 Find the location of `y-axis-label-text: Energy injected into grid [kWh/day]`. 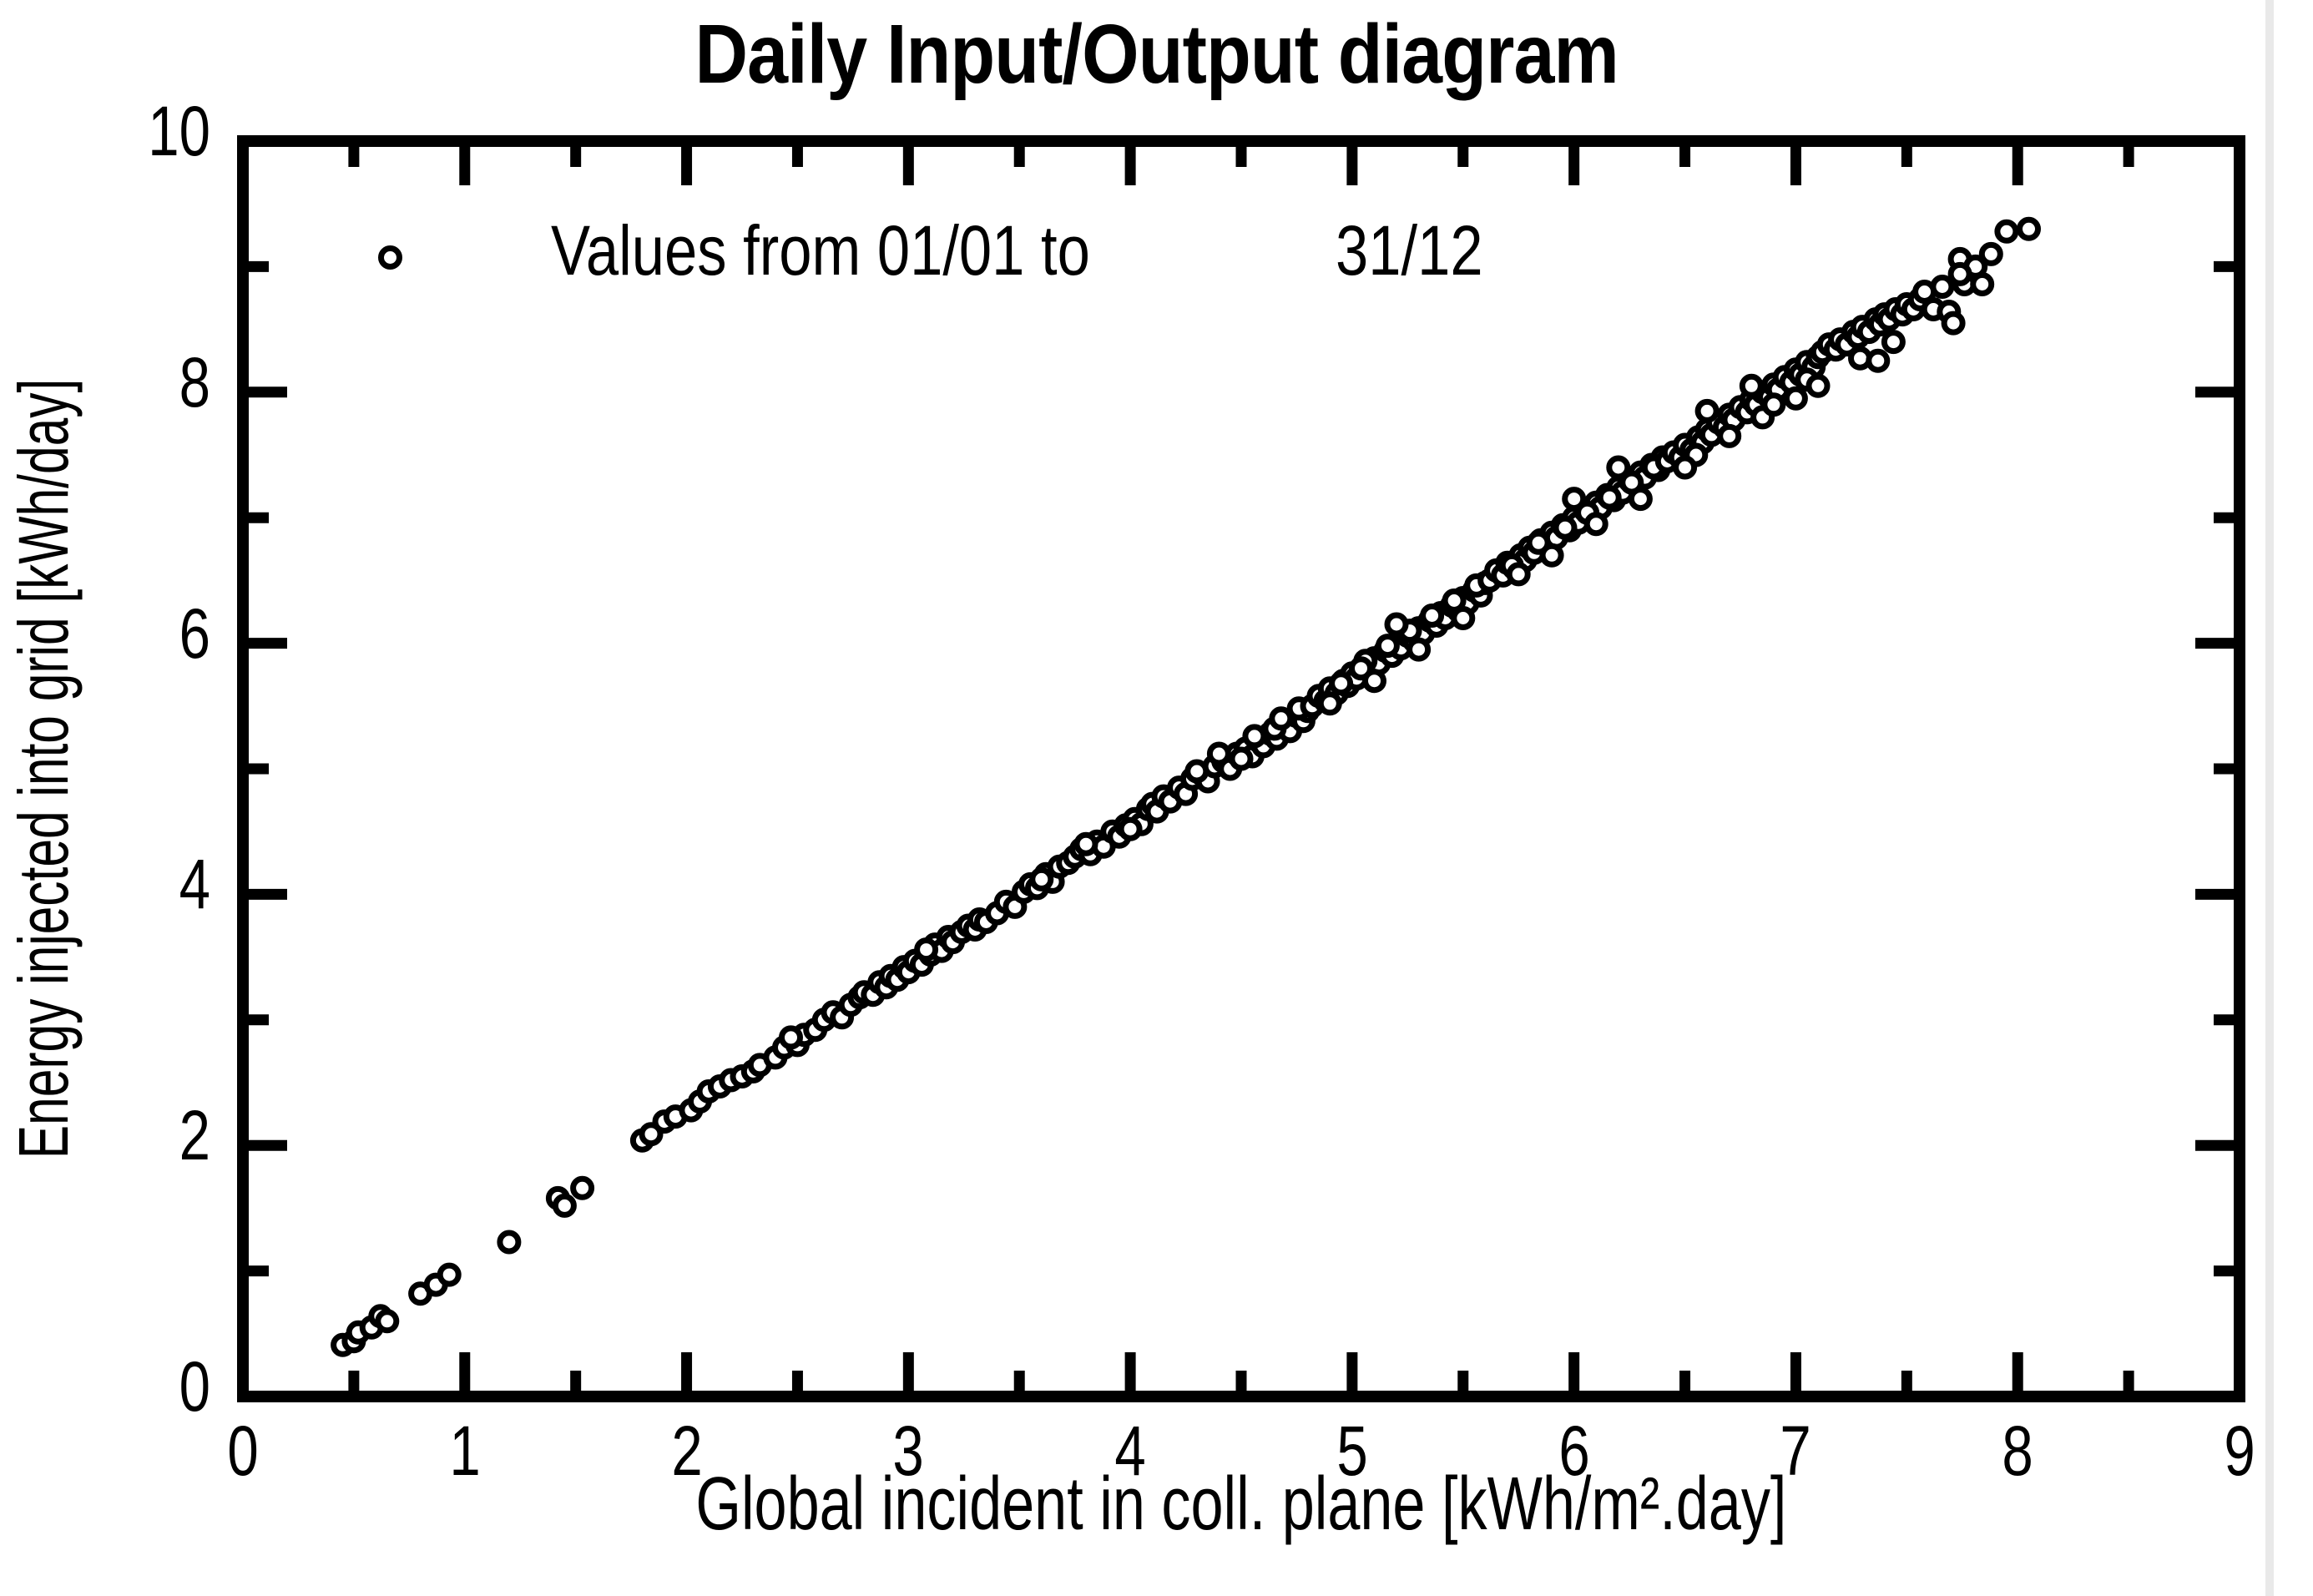

y-axis-label-text: Energy injected into grid [kWh/day] is located at coordinates (43, 768).